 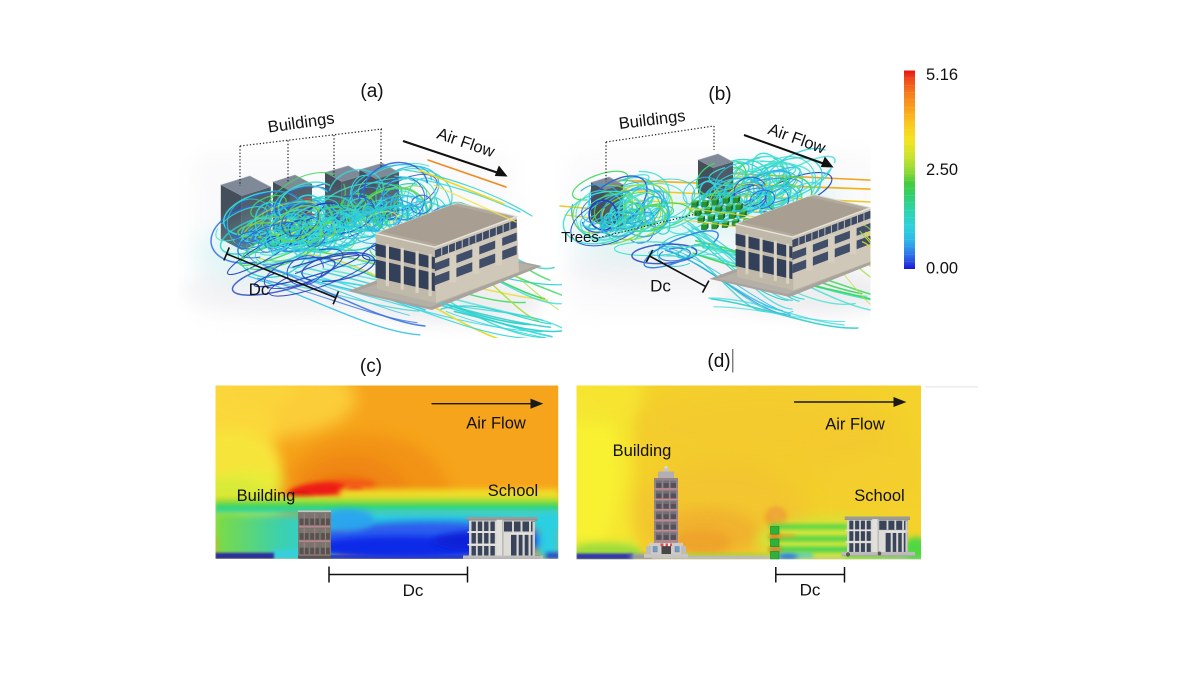 I want to click on svg-text: Trees, so click(x=580, y=237).